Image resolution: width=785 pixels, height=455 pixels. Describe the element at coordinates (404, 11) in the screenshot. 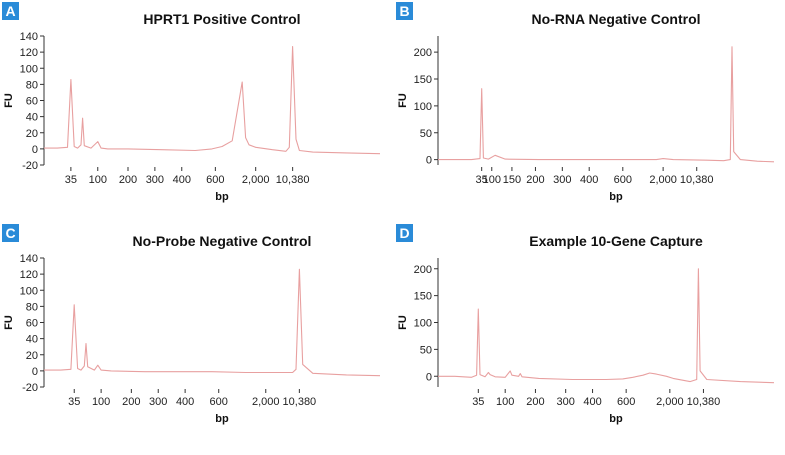

I see `panel-badge: B` at that location.